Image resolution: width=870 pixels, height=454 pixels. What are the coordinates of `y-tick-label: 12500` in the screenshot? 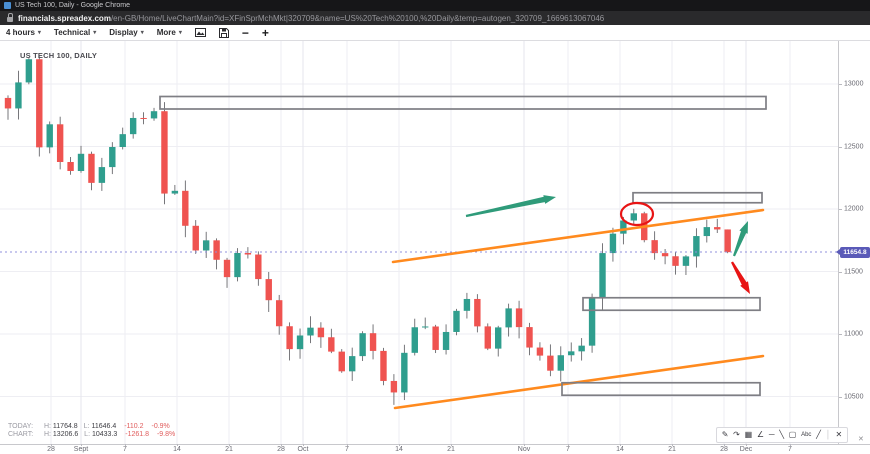 It's located at (854, 146).